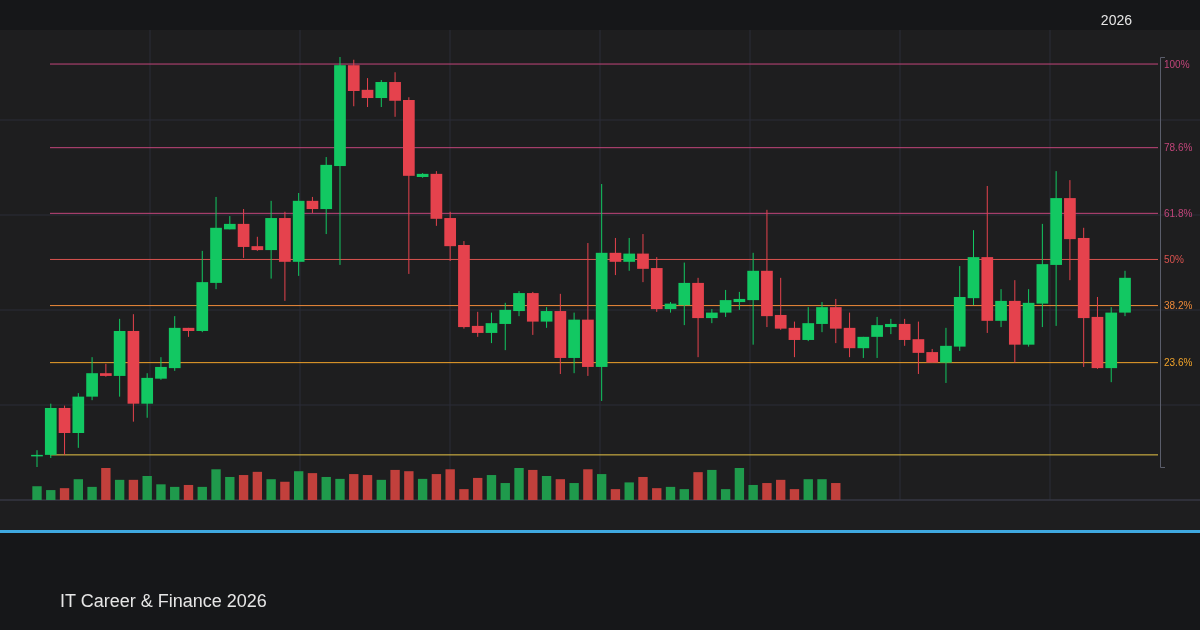 This screenshot has width=1200, height=630. Describe the element at coordinates (1174, 260) in the screenshot. I see `y-tick-label: 50%` at that location.